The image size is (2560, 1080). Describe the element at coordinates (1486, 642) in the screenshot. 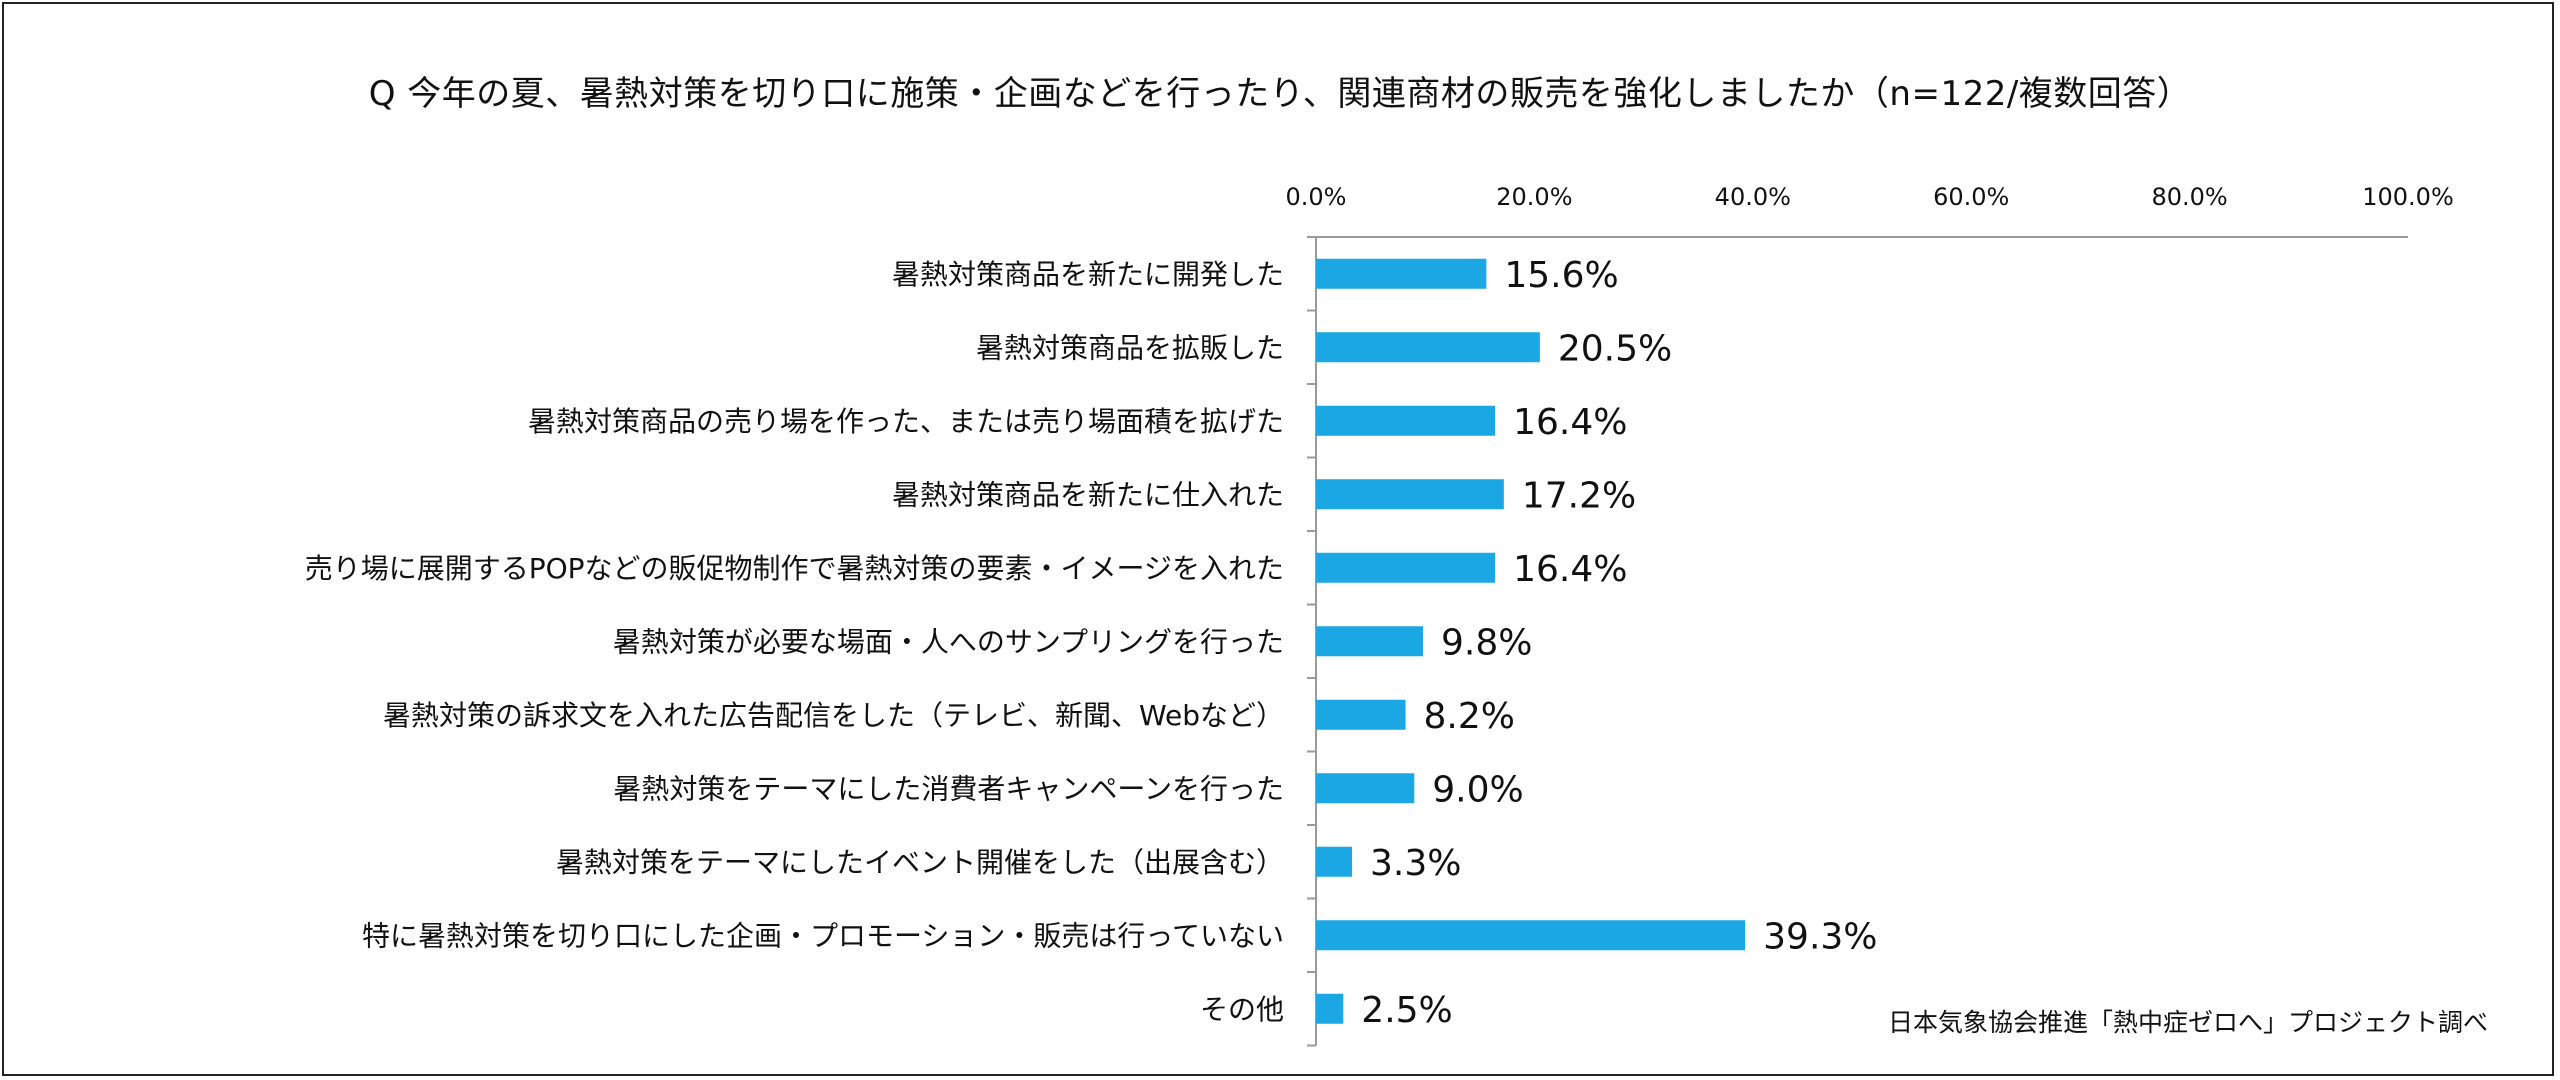

I see `data-label: 9.8%` at that location.